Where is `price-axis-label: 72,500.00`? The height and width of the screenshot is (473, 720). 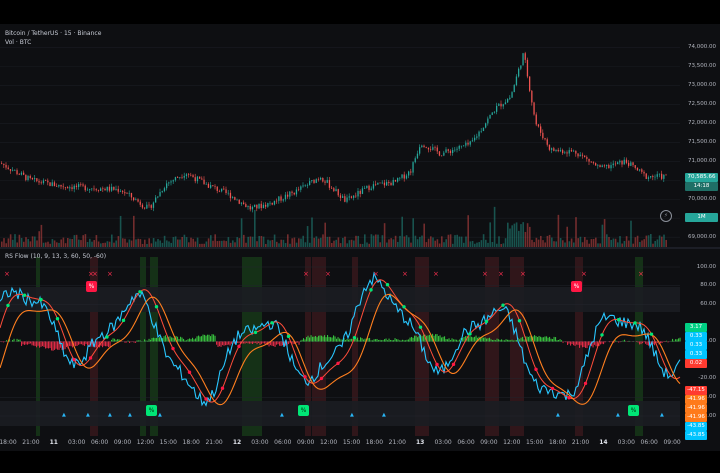
price-axis-label: 72,500.00 is located at coordinates (702, 103).